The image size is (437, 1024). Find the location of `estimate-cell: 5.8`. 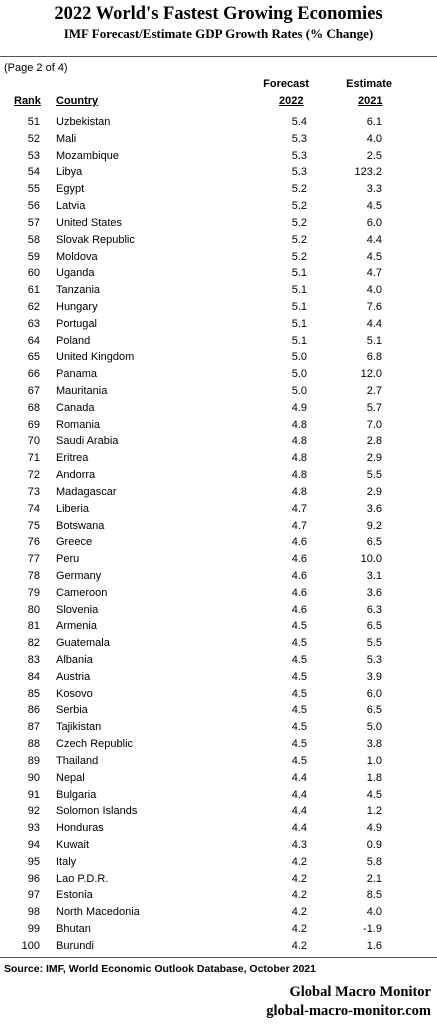

estimate-cell: 5.8 is located at coordinates (374, 861).